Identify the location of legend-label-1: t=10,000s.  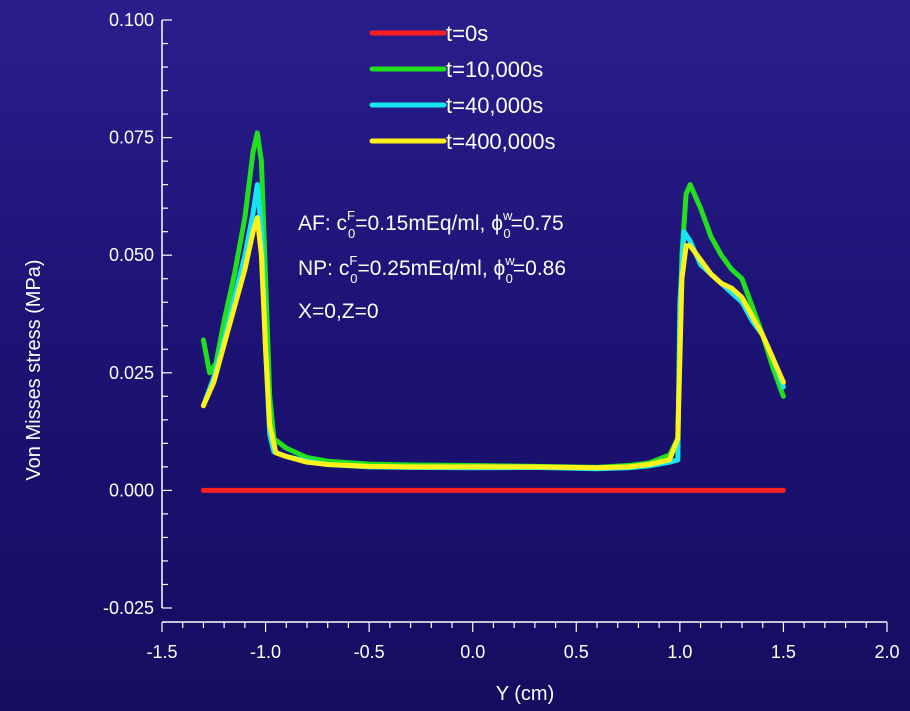
(494, 69).